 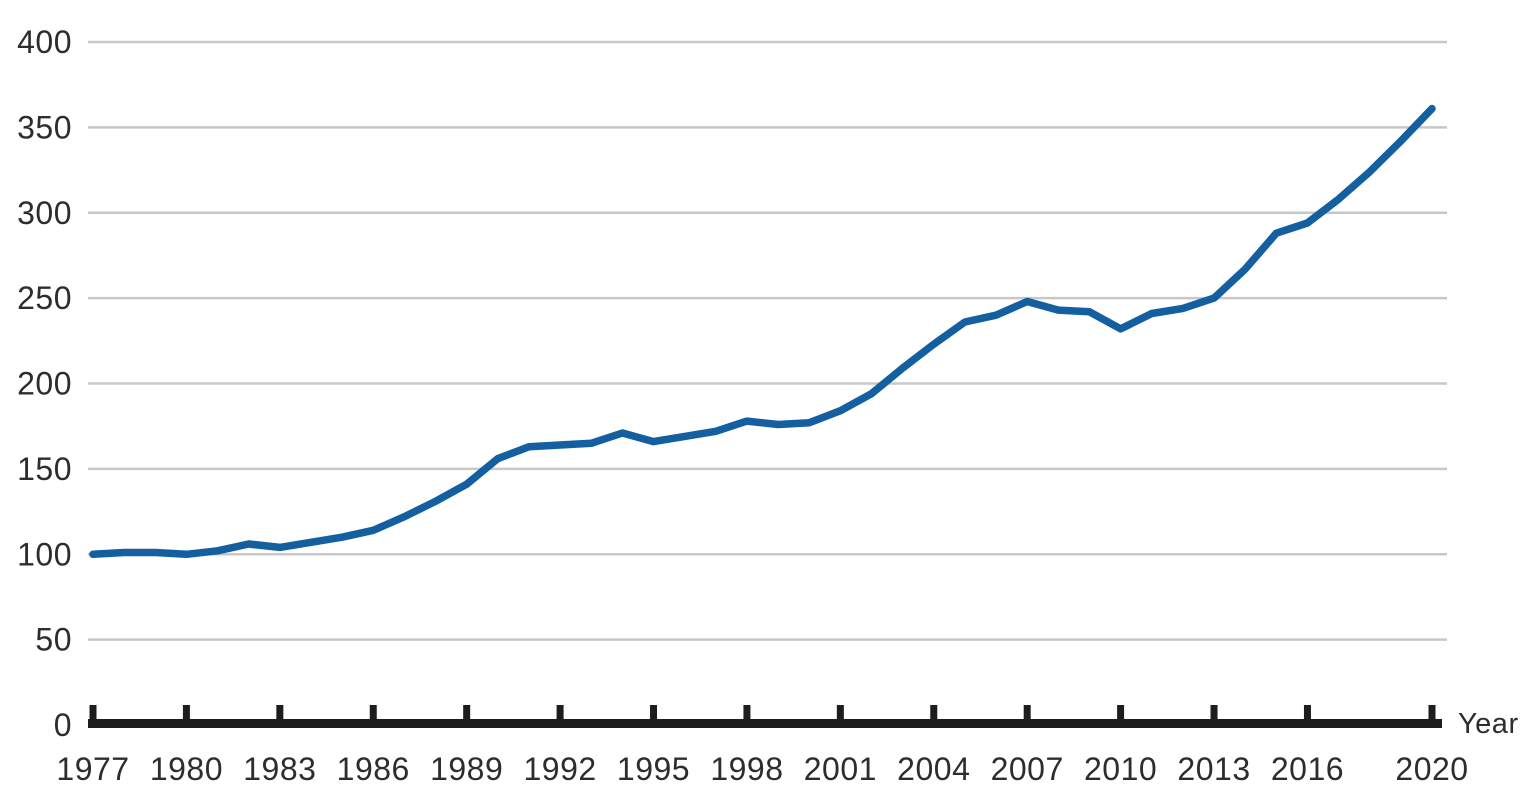 I want to click on y-axis-tick-labels-group: 0 50 100 150 200 250 300 350 400, so click(x=44, y=383).